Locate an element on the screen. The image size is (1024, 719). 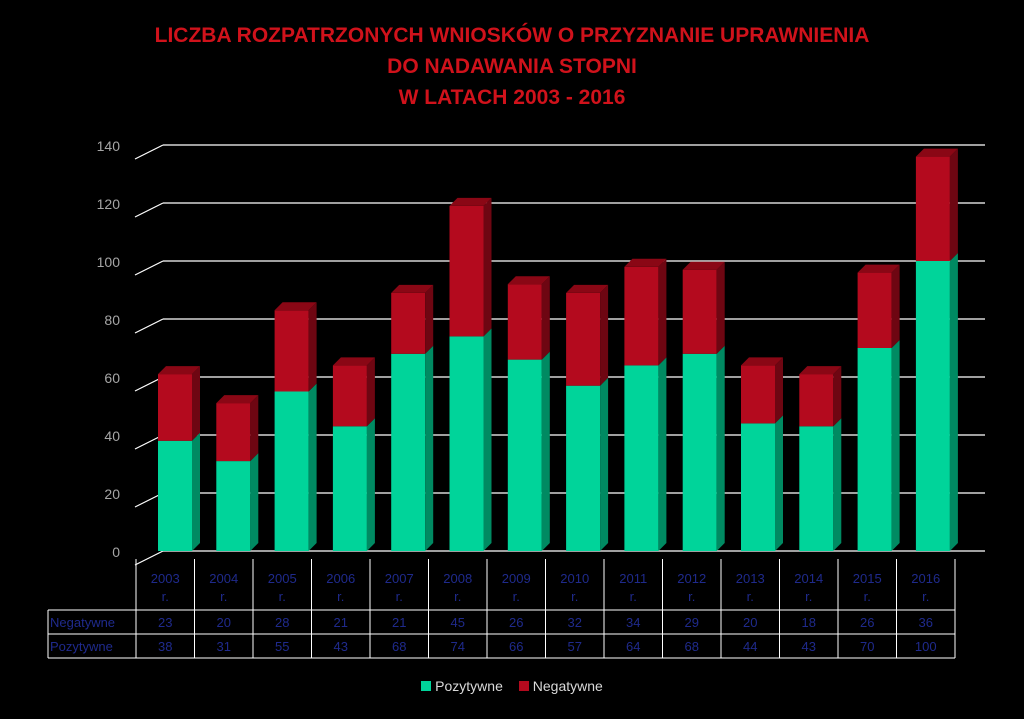
chart-title-line-3: W LATACH 2003 - 2016 is located at coordinates (512, 97).